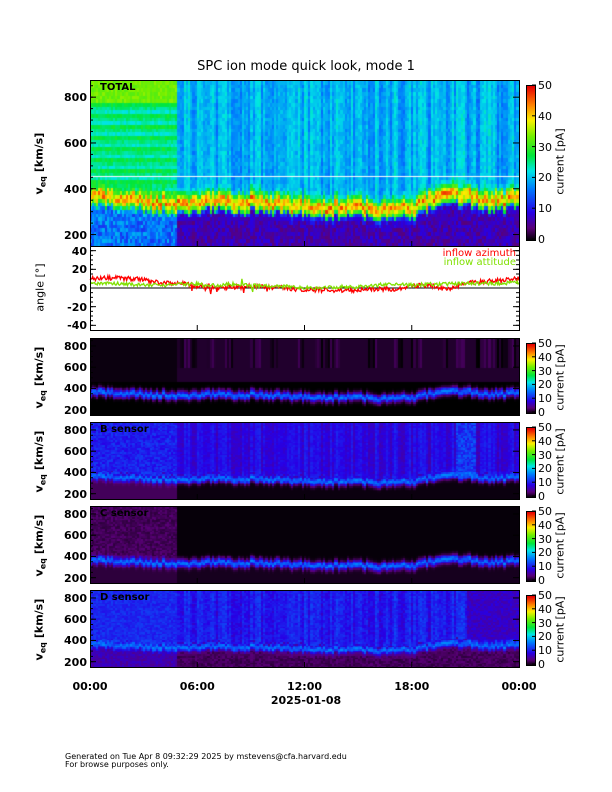 This screenshot has width=612, height=792. What do you see at coordinates (77, 326) in the screenshot?
I see `y-tick-label: -40` at bounding box center [77, 326].